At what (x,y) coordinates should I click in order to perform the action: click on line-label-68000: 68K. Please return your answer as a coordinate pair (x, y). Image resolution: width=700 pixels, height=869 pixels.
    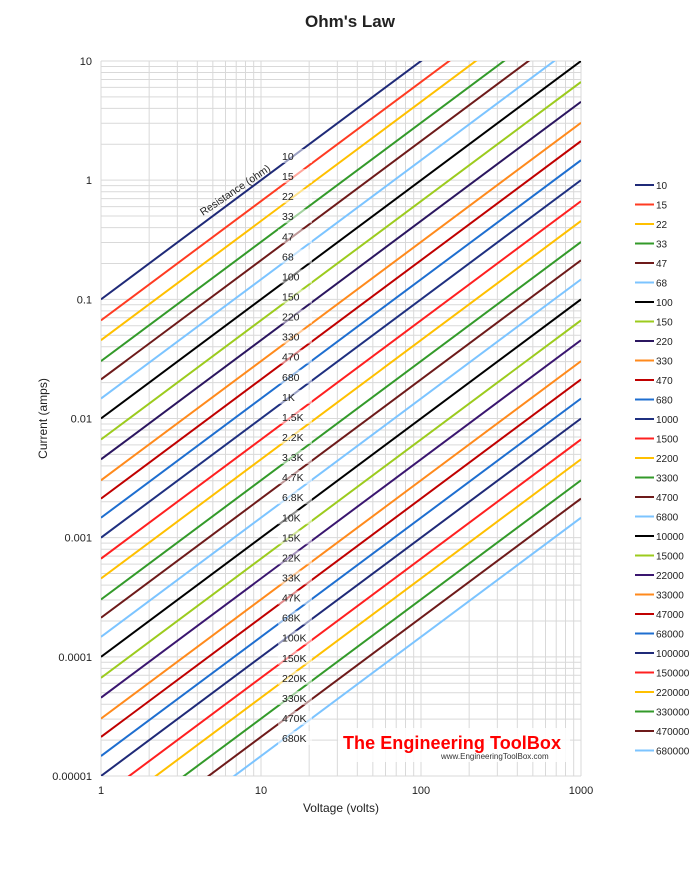
    Looking at the image, I should click on (291, 619).